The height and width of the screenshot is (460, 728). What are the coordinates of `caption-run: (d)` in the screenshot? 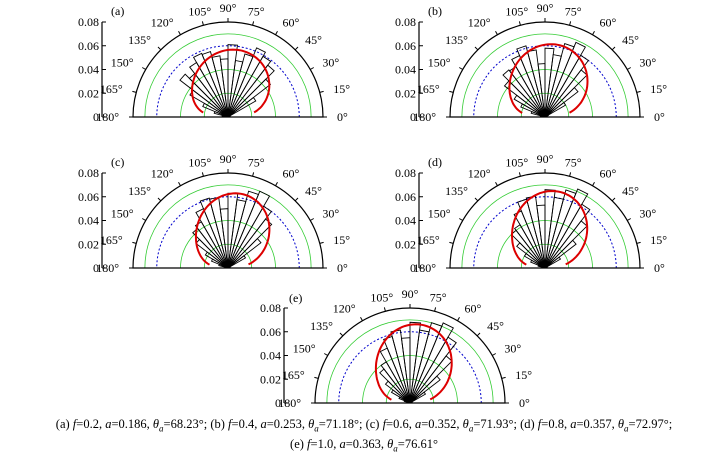 It's located at (529, 424).